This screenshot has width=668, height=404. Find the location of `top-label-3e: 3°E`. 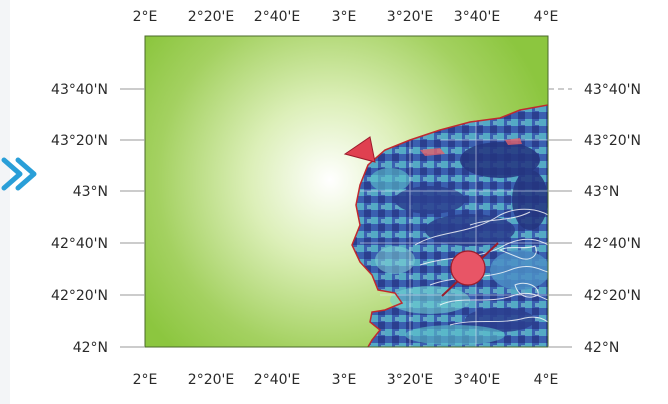

top-label-3e: 3°E is located at coordinates (344, 17).